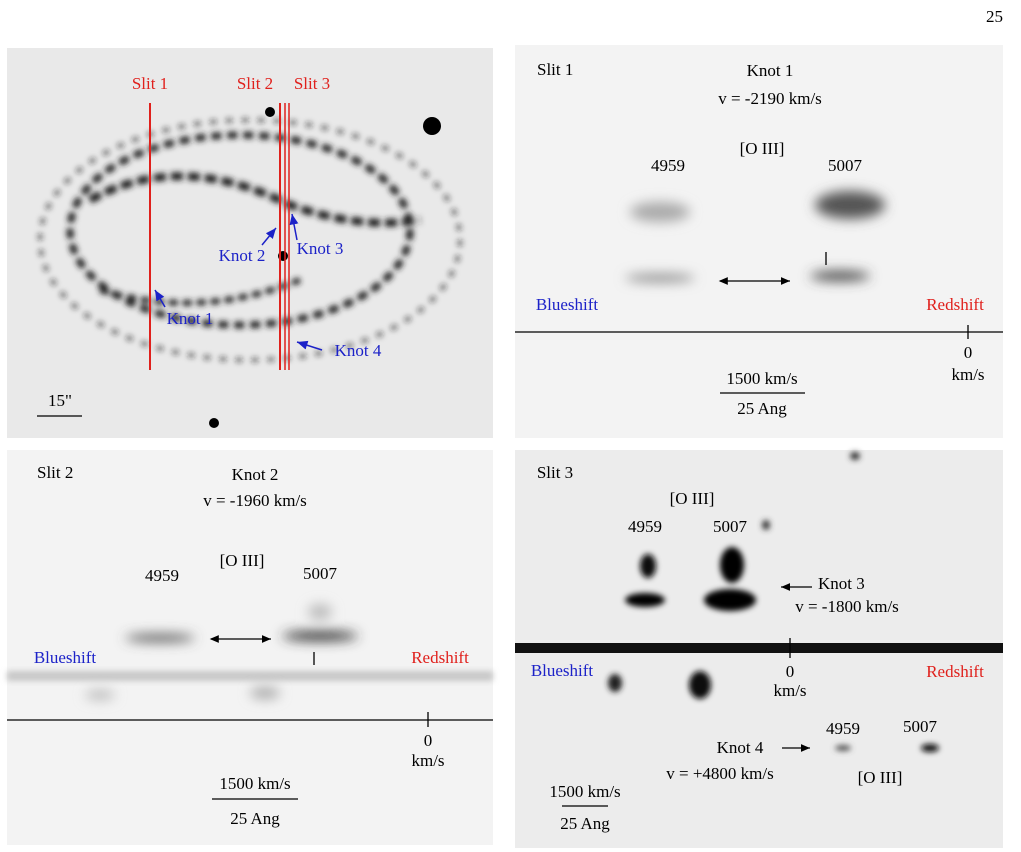 The height and width of the screenshot is (852, 1021). Describe the element at coordinates (720, 773) in the screenshot. I see `velocity-label: v = +4800 km/s` at that location.